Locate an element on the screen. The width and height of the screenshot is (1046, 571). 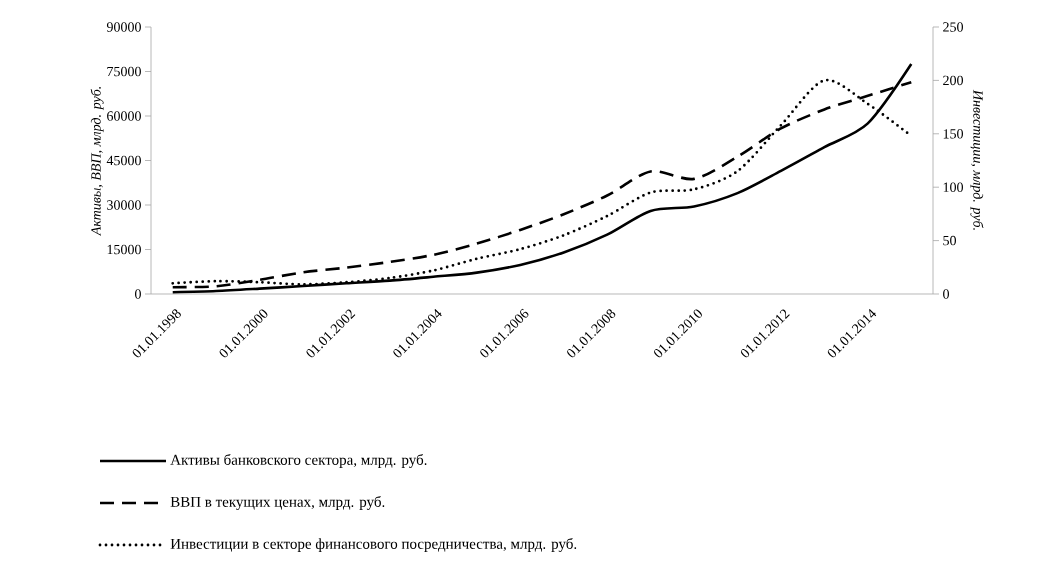
y2-tick-label: 150 is located at coordinates (953, 134).